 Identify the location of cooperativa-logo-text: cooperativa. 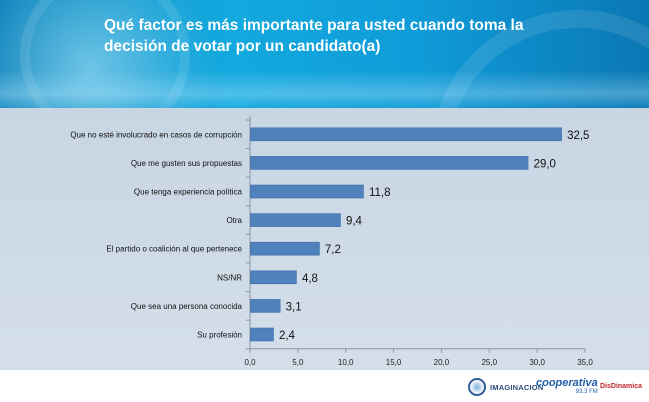
(567, 383).